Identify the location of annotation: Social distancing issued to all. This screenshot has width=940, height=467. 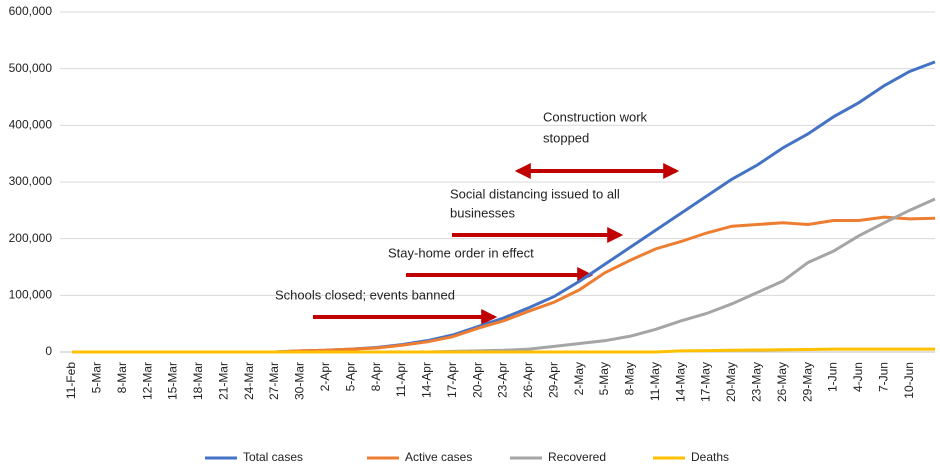
(535, 193).